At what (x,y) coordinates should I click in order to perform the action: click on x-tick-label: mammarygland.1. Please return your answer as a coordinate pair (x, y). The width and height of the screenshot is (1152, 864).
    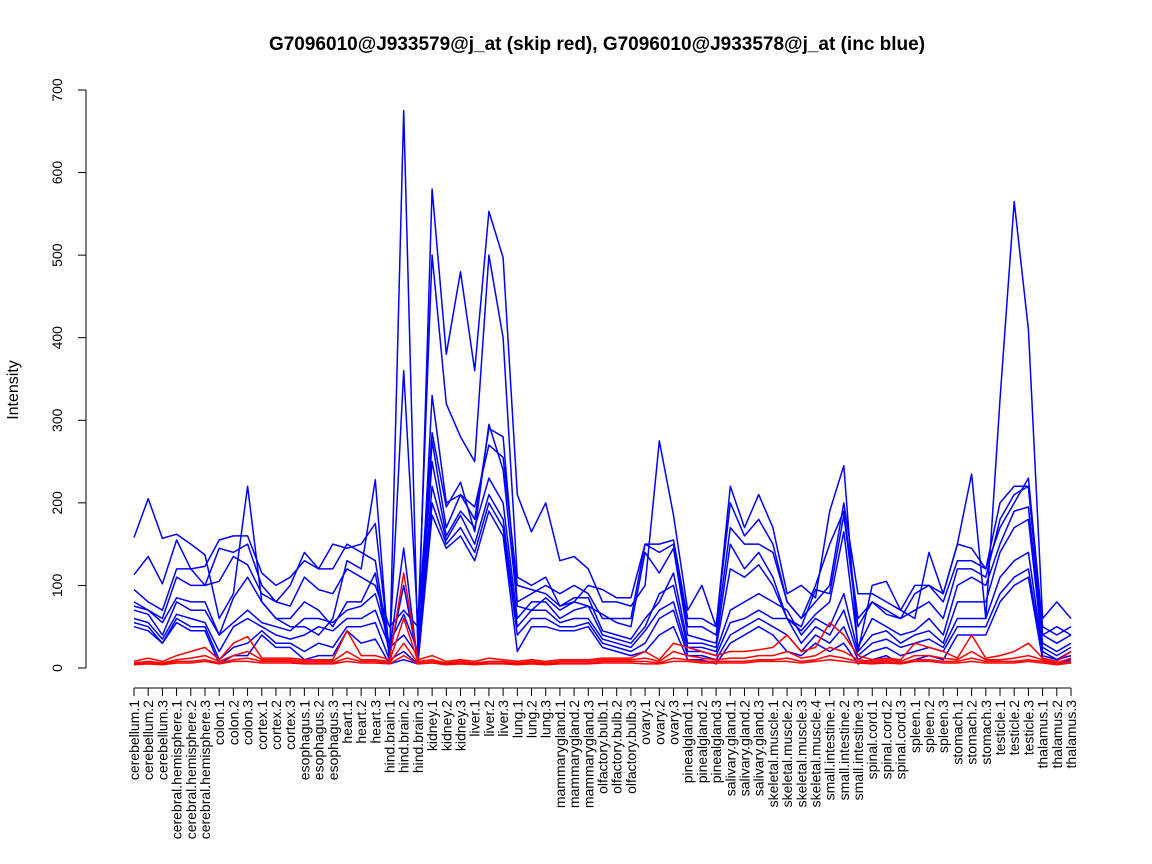
    Looking at the image, I should click on (560, 754).